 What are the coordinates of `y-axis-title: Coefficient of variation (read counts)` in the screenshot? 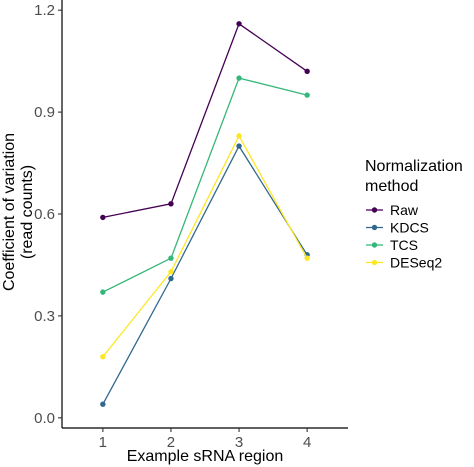 It's located at (18, 212).